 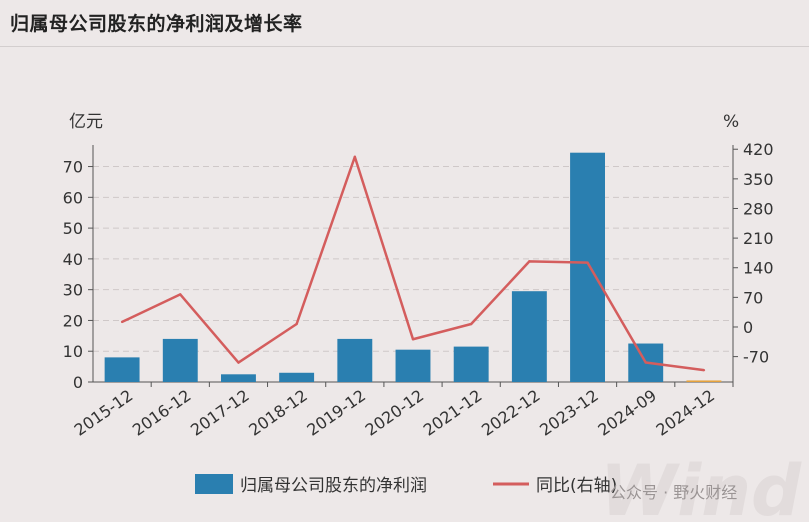 What do you see at coordinates (758, 149) in the screenshot?
I see `right-axis-tick-label: 420` at bounding box center [758, 149].